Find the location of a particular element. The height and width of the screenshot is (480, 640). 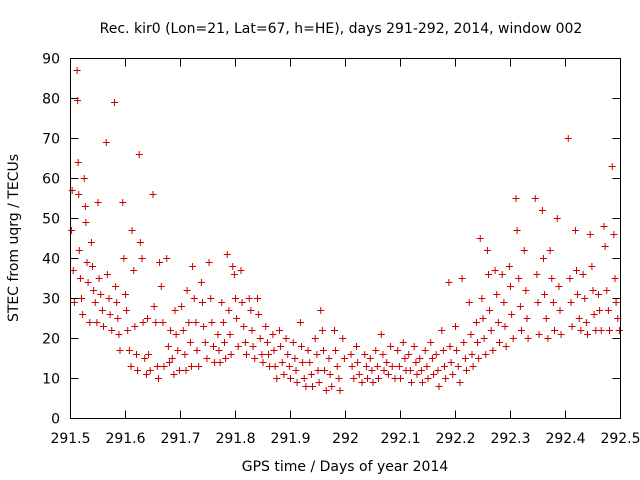

y-tick-label: 80 is located at coordinates (51, 100).